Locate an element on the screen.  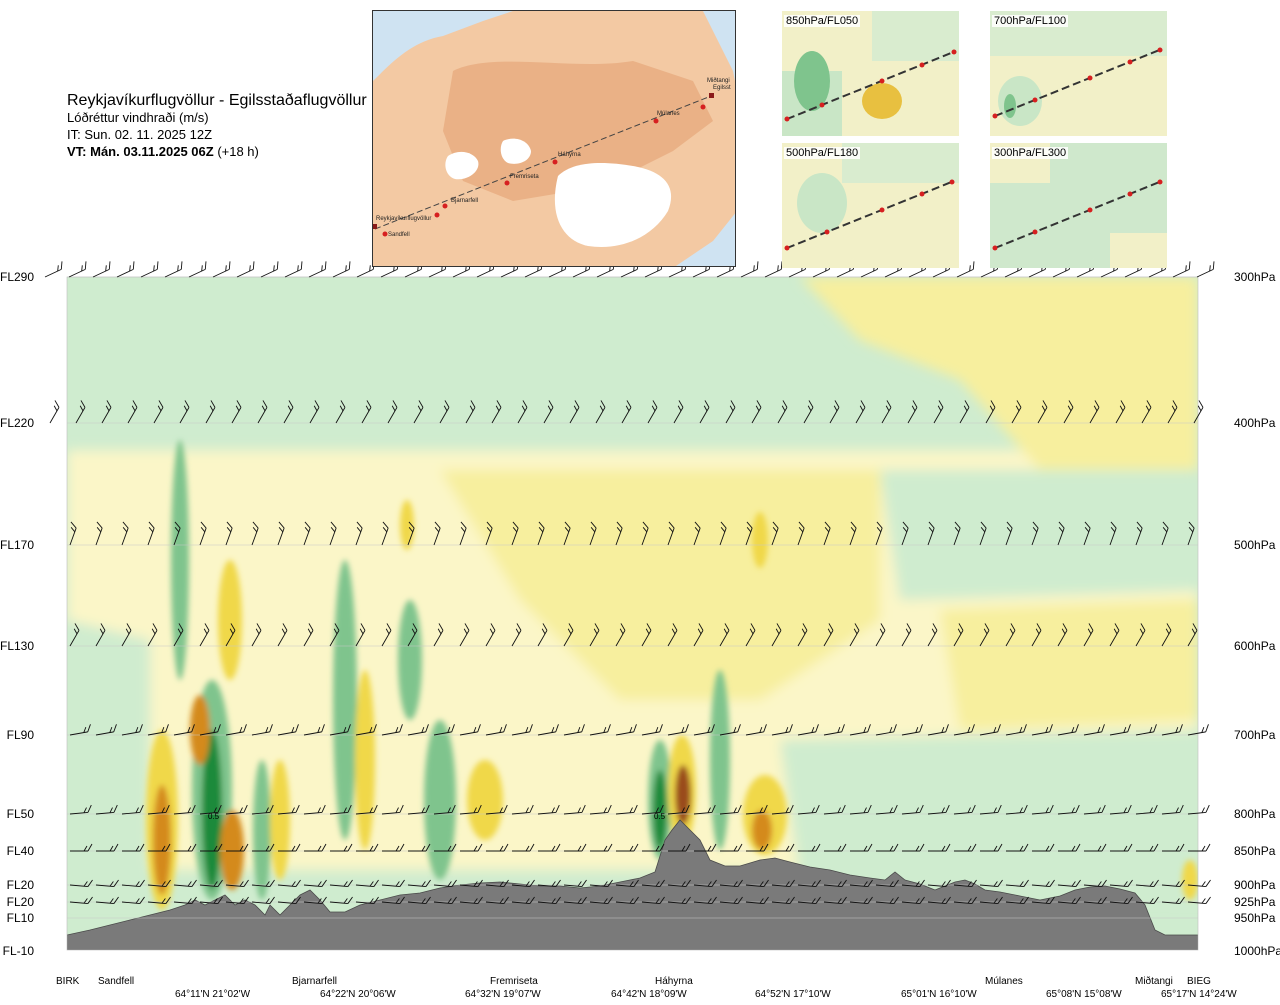
downdraft-region-lowright is located at coordinates (989, 815).